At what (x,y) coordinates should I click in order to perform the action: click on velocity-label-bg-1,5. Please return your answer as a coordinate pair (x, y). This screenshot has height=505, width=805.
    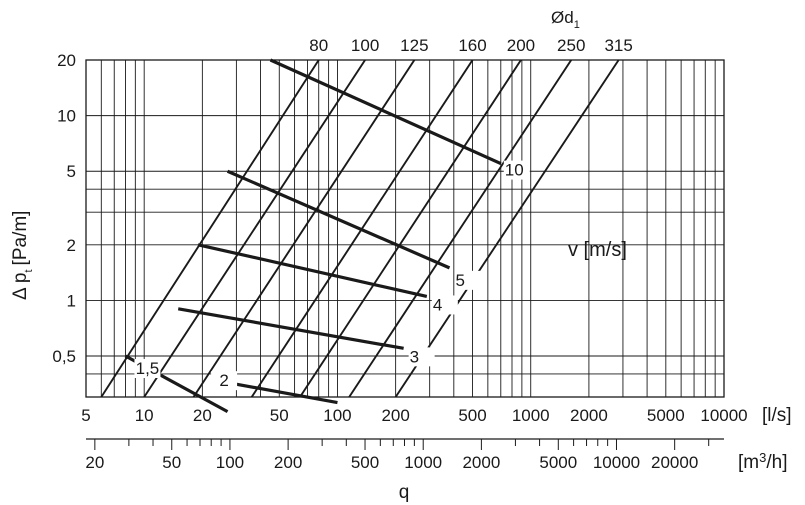
    Looking at the image, I should click on (147, 369).